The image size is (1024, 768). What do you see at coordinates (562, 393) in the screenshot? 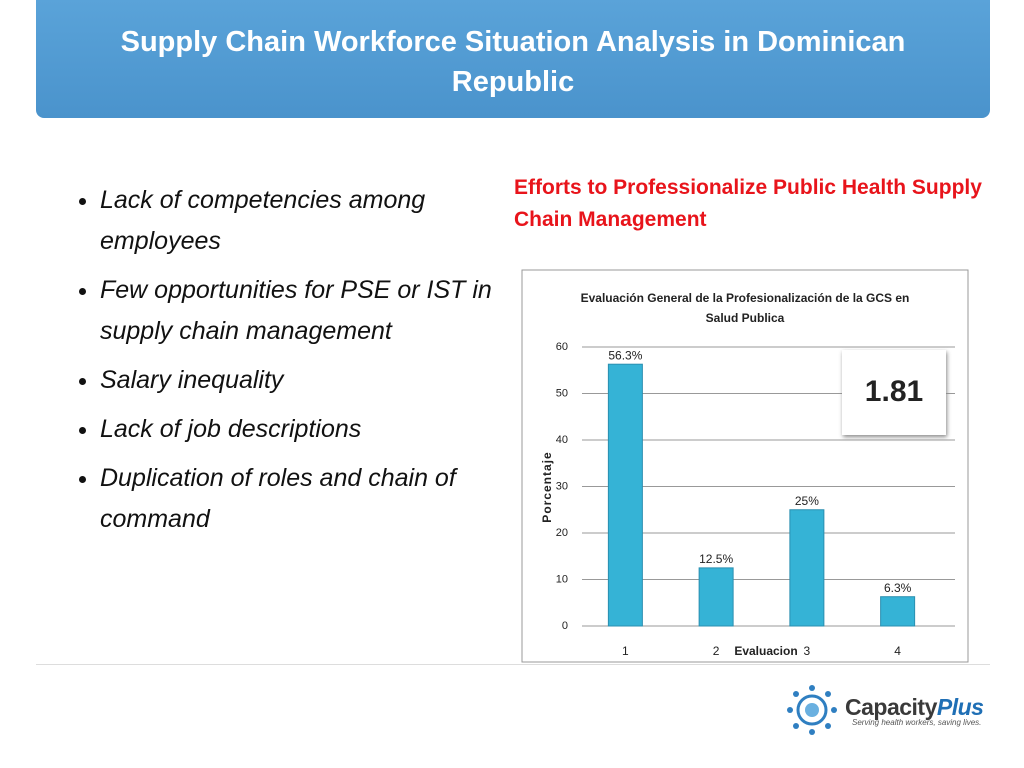
I see `y-tick-label: 50` at bounding box center [562, 393].